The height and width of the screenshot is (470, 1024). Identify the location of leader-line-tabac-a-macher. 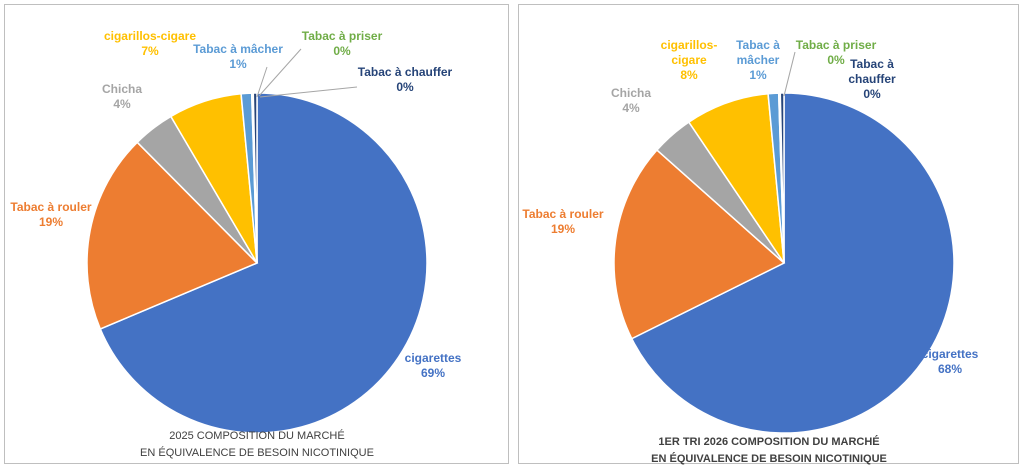
(262, 82).